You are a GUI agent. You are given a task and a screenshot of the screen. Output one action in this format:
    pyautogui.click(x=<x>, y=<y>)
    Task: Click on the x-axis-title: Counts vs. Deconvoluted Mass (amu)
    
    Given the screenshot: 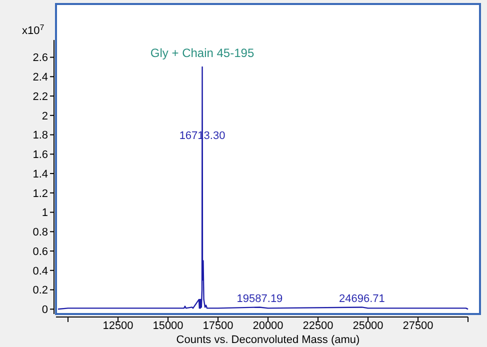 What is the action you would take?
    pyautogui.click(x=268, y=340)
    